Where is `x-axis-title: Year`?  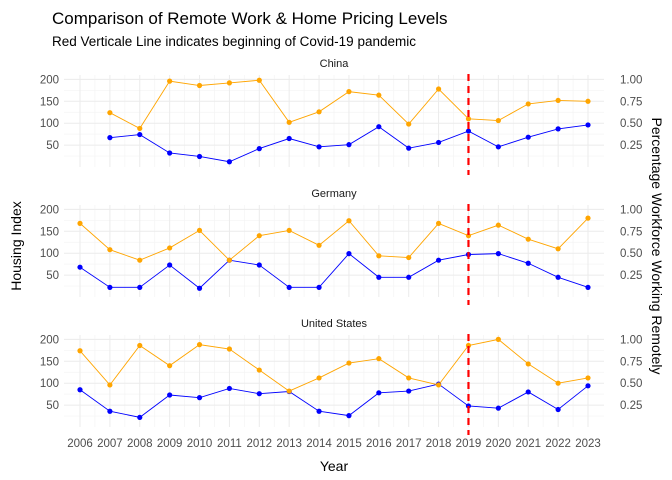 x-axis-title: Year is located at coordinates (334, 466).